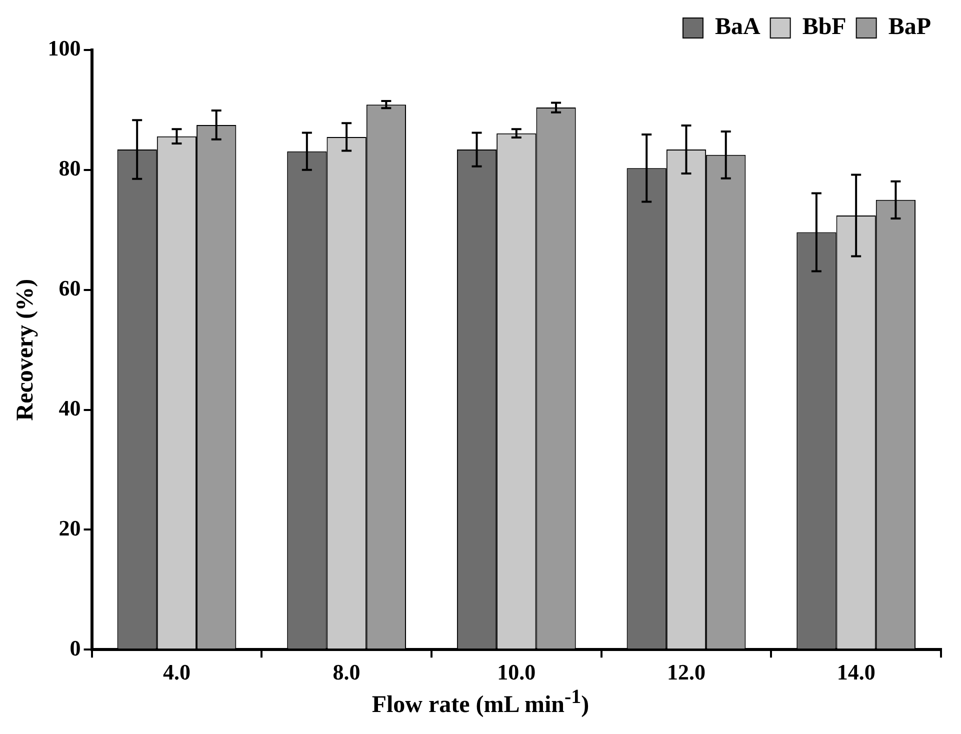  I want to click on y-tick-label: 100, so click(64, 48).